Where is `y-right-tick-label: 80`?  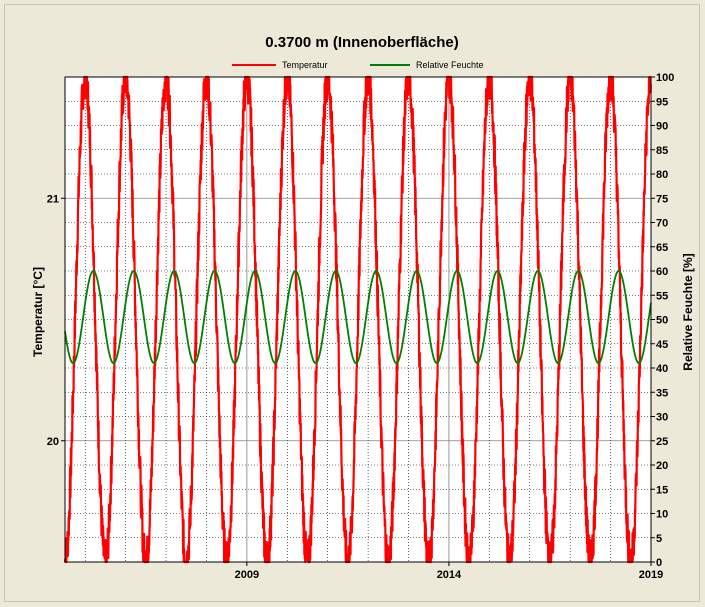
y-right-tick-label: 80 is located at coordinates (662, 175).